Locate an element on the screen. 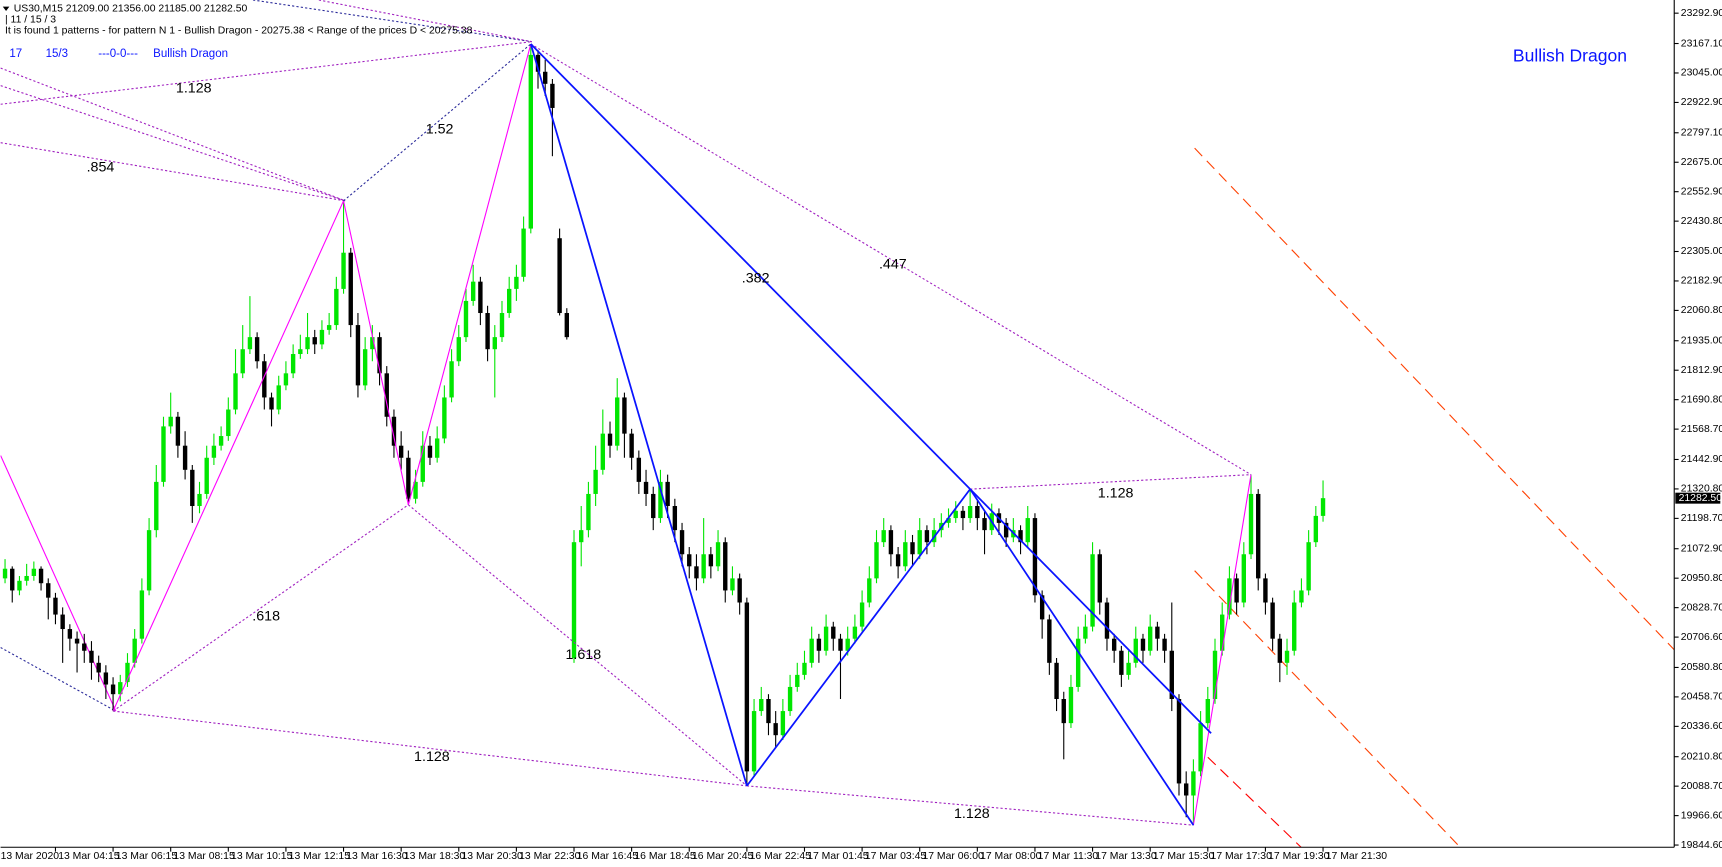 The image size is (1722, 867). y-tick-label: 23292.90 is located at coordinates (1701, 13).